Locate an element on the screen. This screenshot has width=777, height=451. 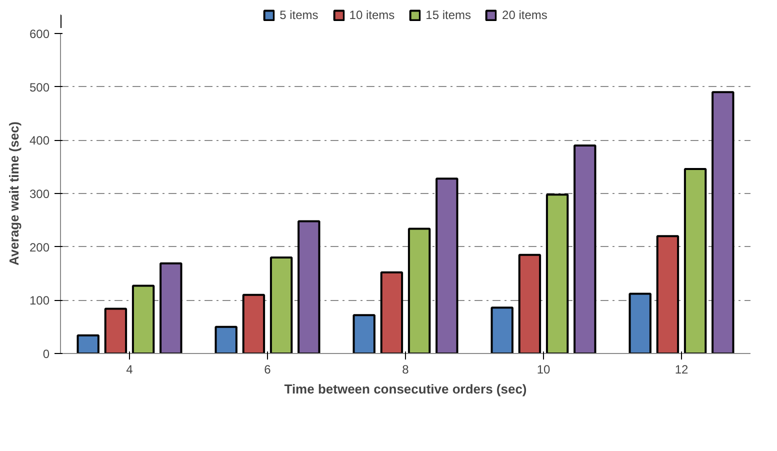
legend-label: 5 items is located at coordinates (299, 15).